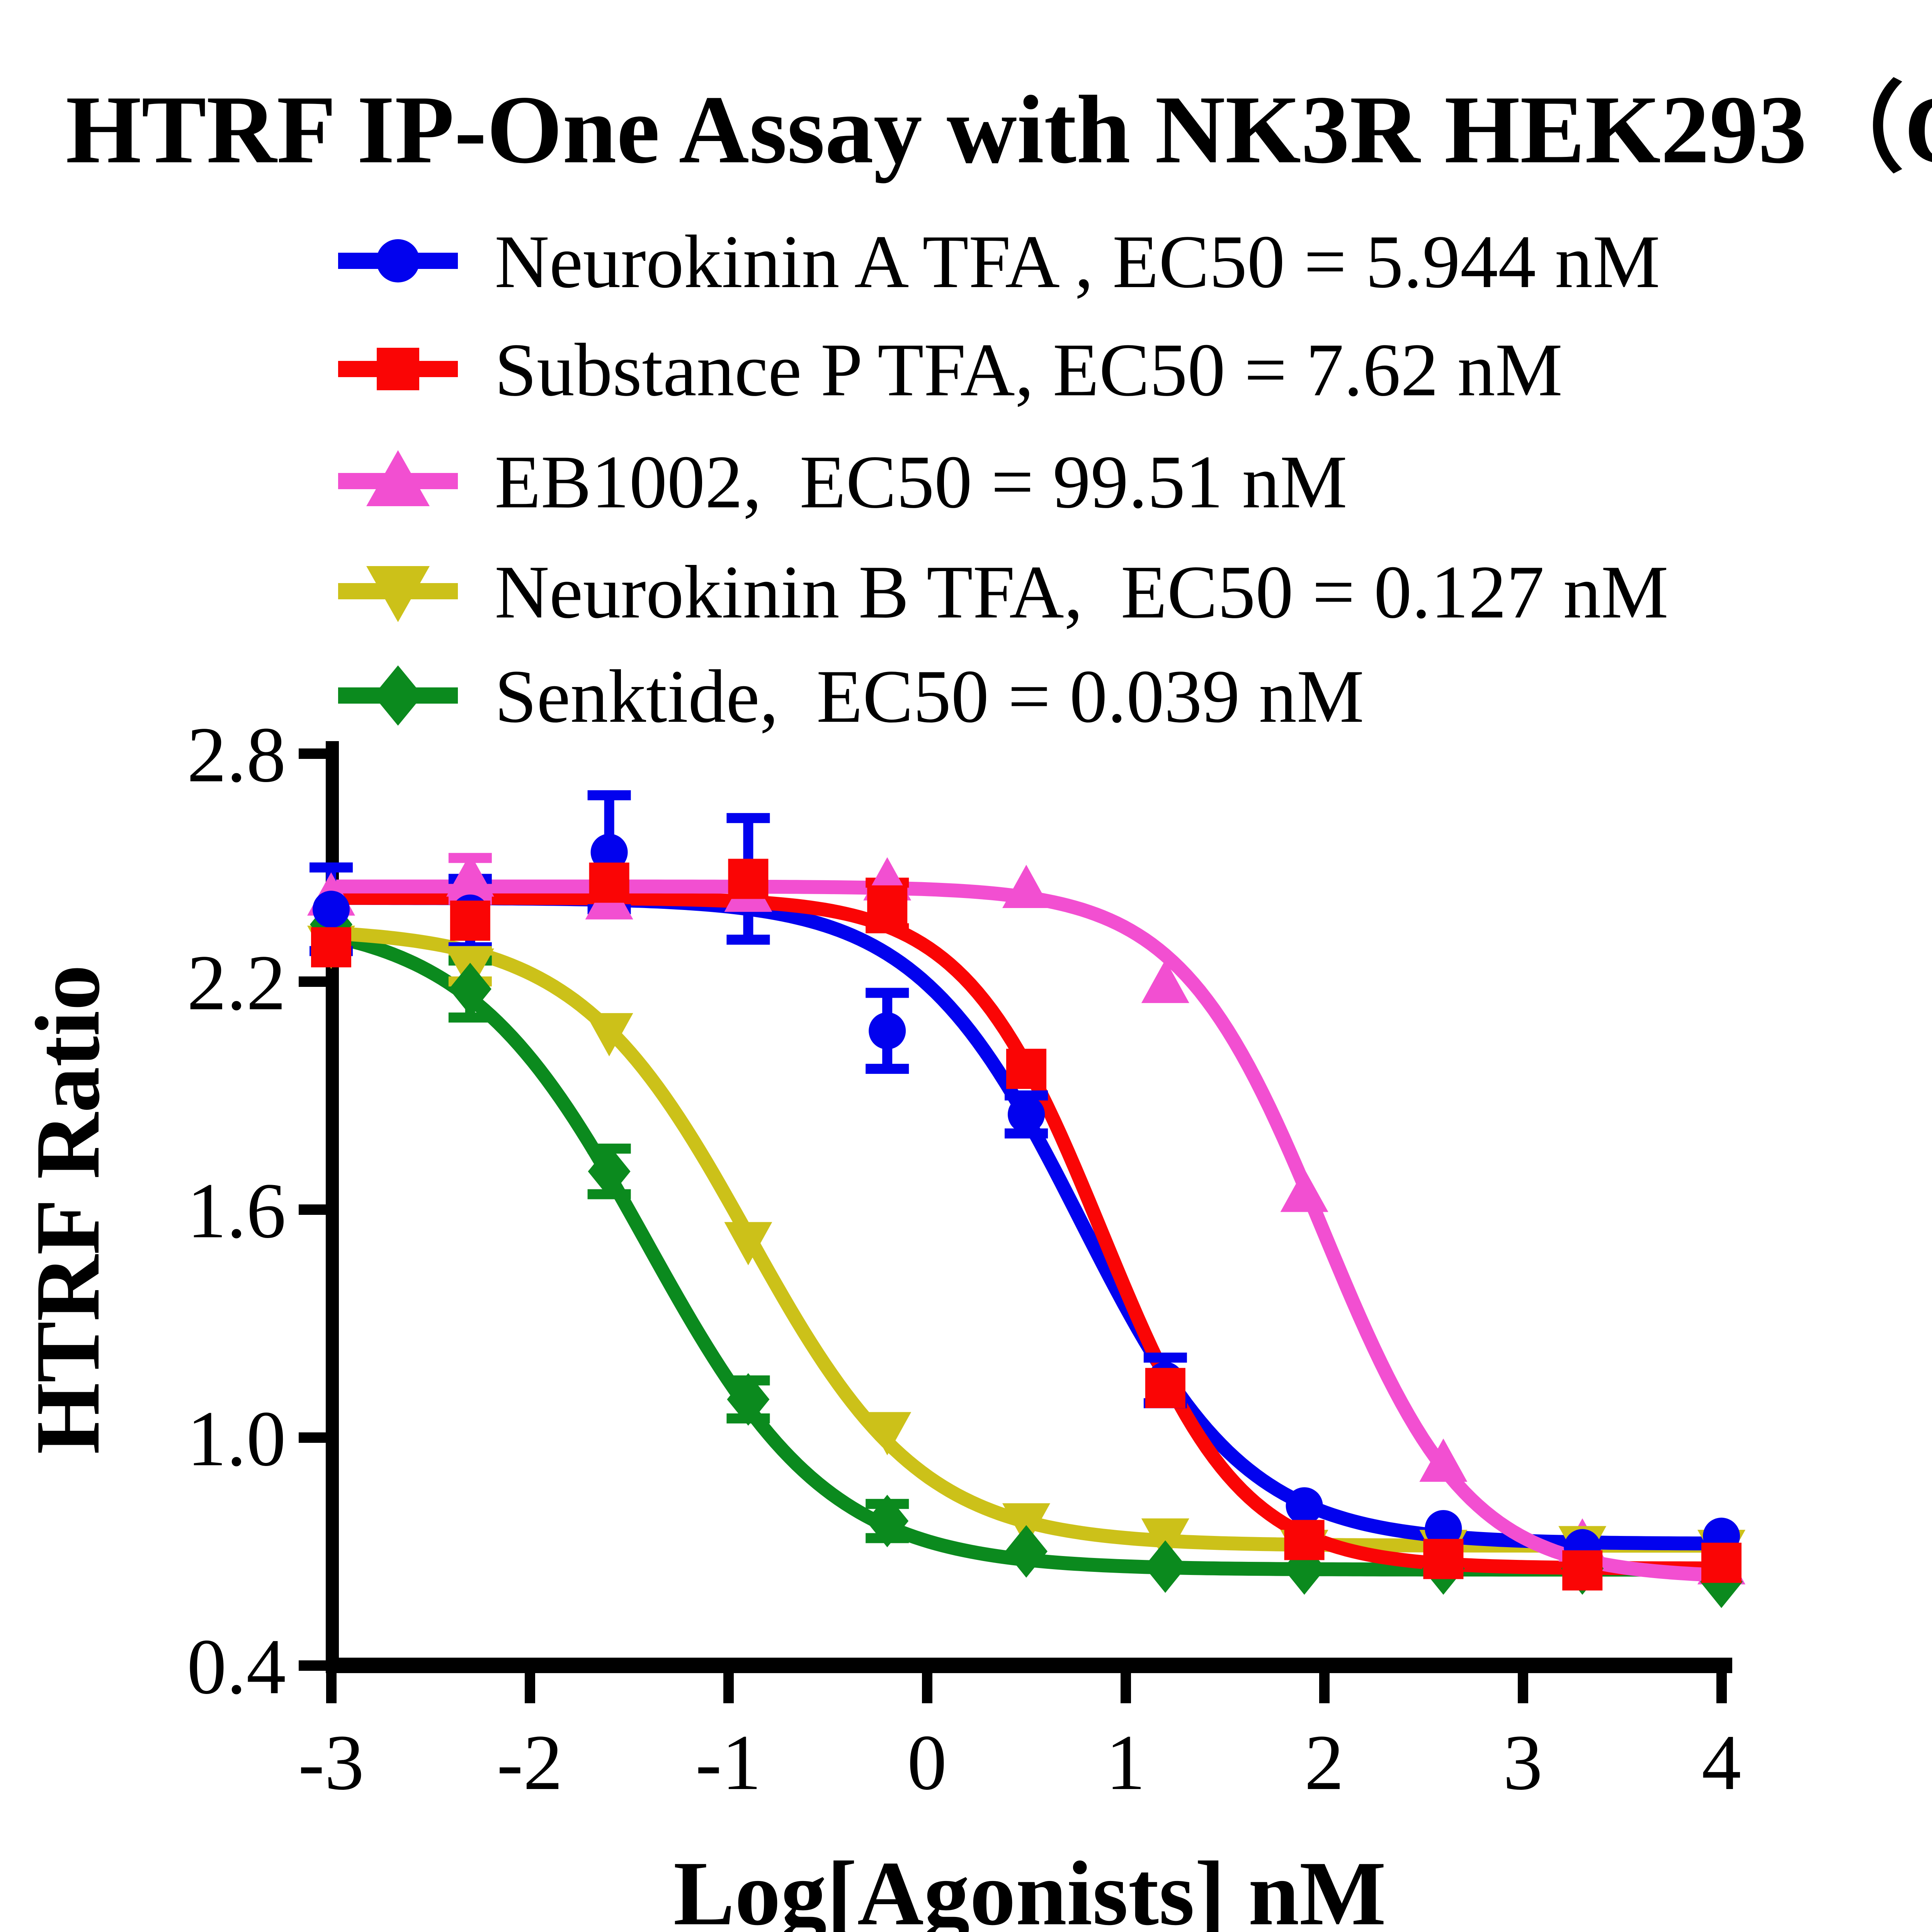 The width and height of the screenshot is (1932, 1932). Describe the element at coordinates (1029, 1666) in the screenshot. I see `x-axis-line` at that location.